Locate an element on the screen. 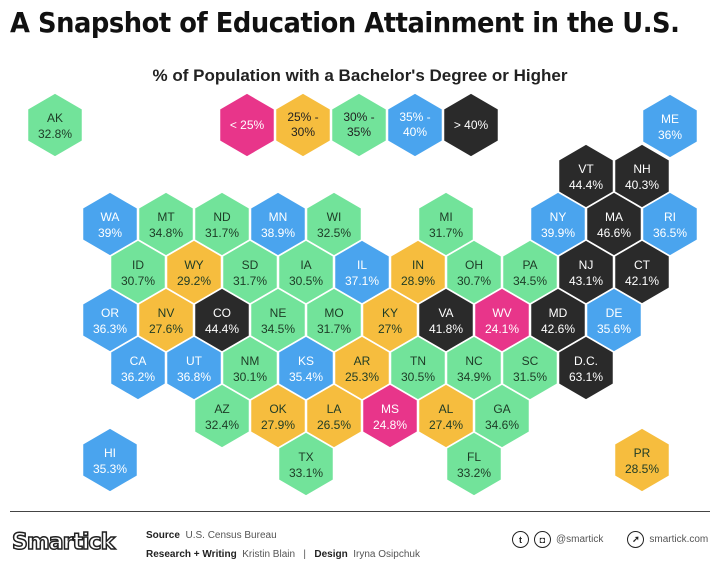 This screenshot has height=564, width=720. state-hex-ma: MA 46.6% is located at coordinates (614, 224).